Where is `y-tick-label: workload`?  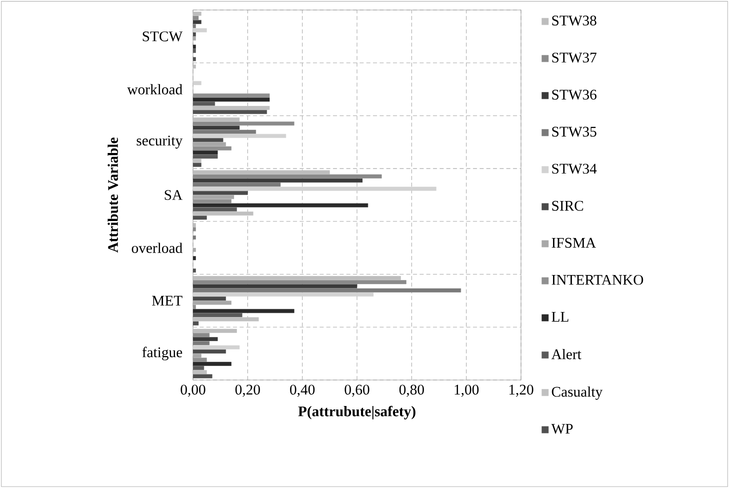
y-tick-label: workload is located at coordinates (154, 89).